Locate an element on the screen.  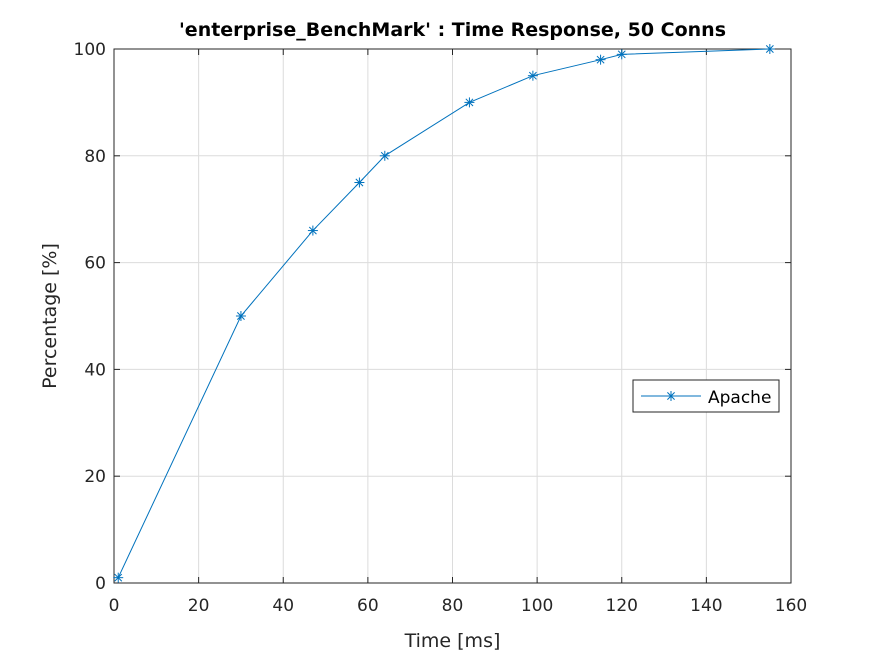
x-tick-label: 0 is located at coordinates (114, 606).